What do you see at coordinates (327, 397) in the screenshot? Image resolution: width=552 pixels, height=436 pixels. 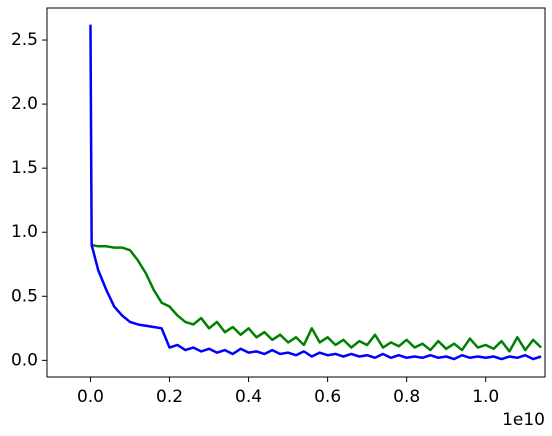 I see `x-tick-label: 0.6` at bounding box center [327, 397].